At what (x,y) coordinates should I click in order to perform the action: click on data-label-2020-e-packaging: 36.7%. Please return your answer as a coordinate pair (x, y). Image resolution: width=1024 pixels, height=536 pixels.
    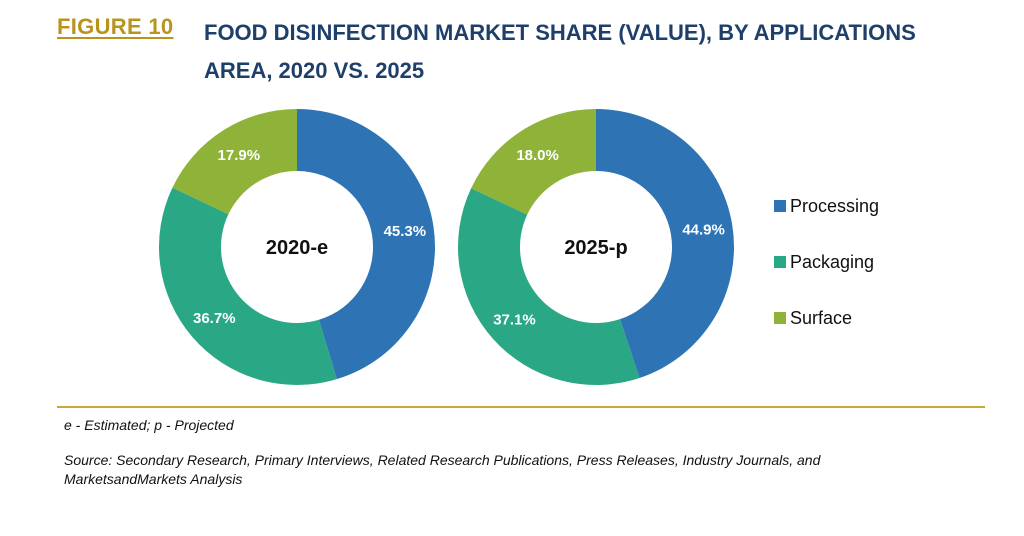
    Looking at the image, I should click on (214, 318).